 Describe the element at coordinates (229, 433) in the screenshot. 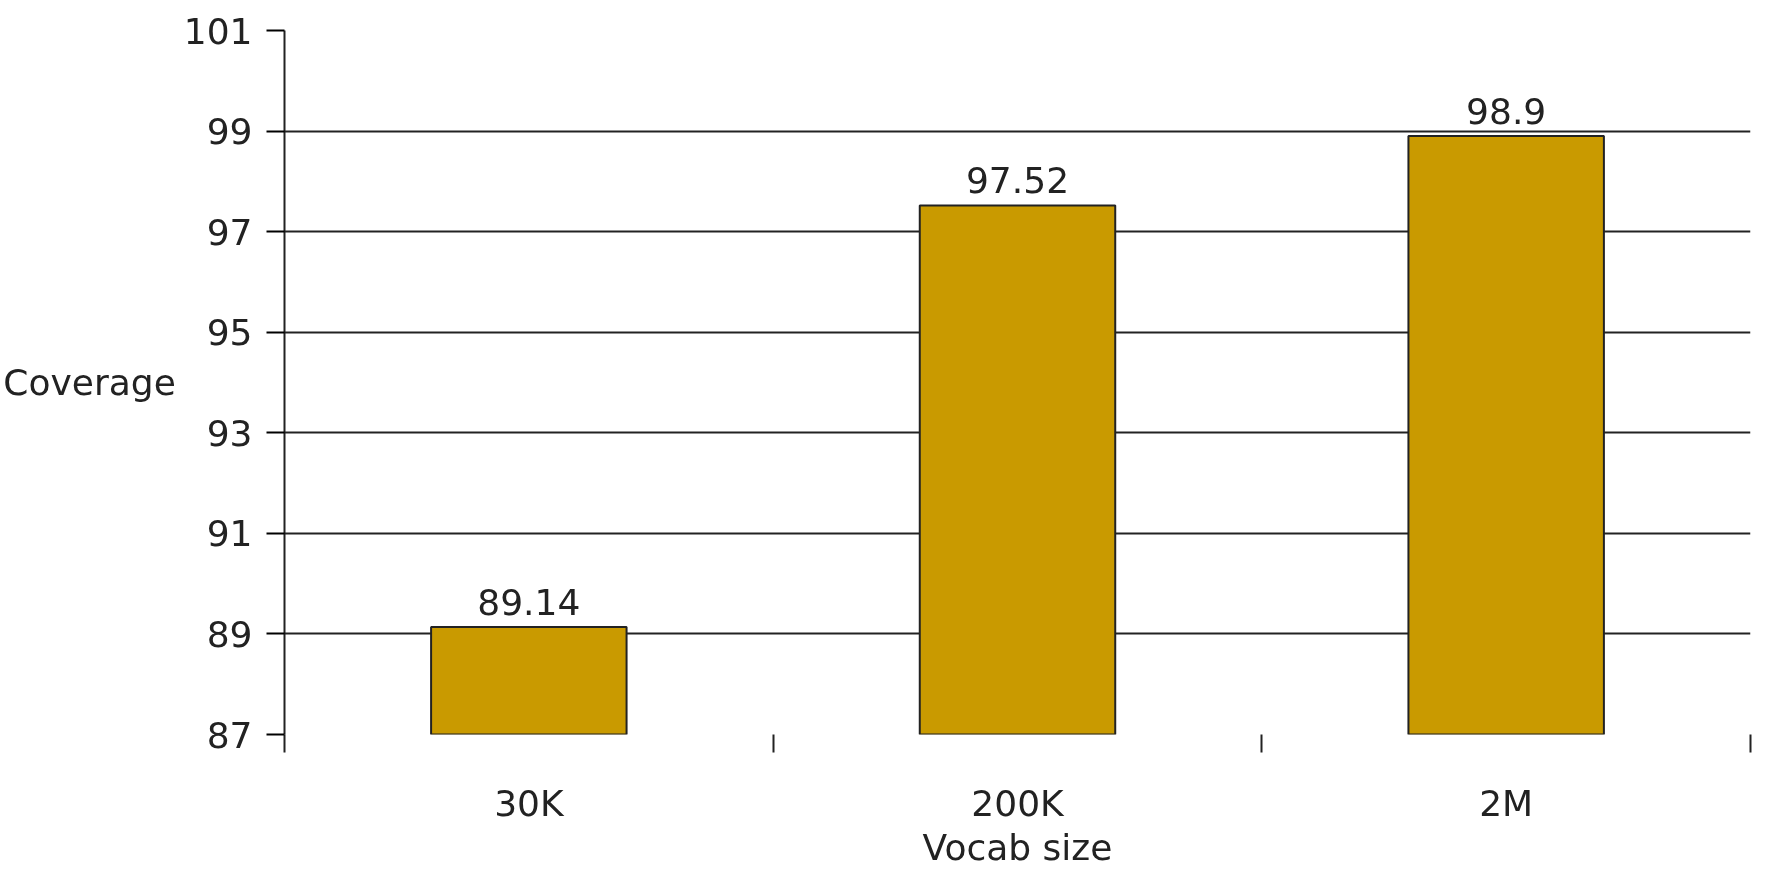

I see `y-tick-label: 93` at that location.